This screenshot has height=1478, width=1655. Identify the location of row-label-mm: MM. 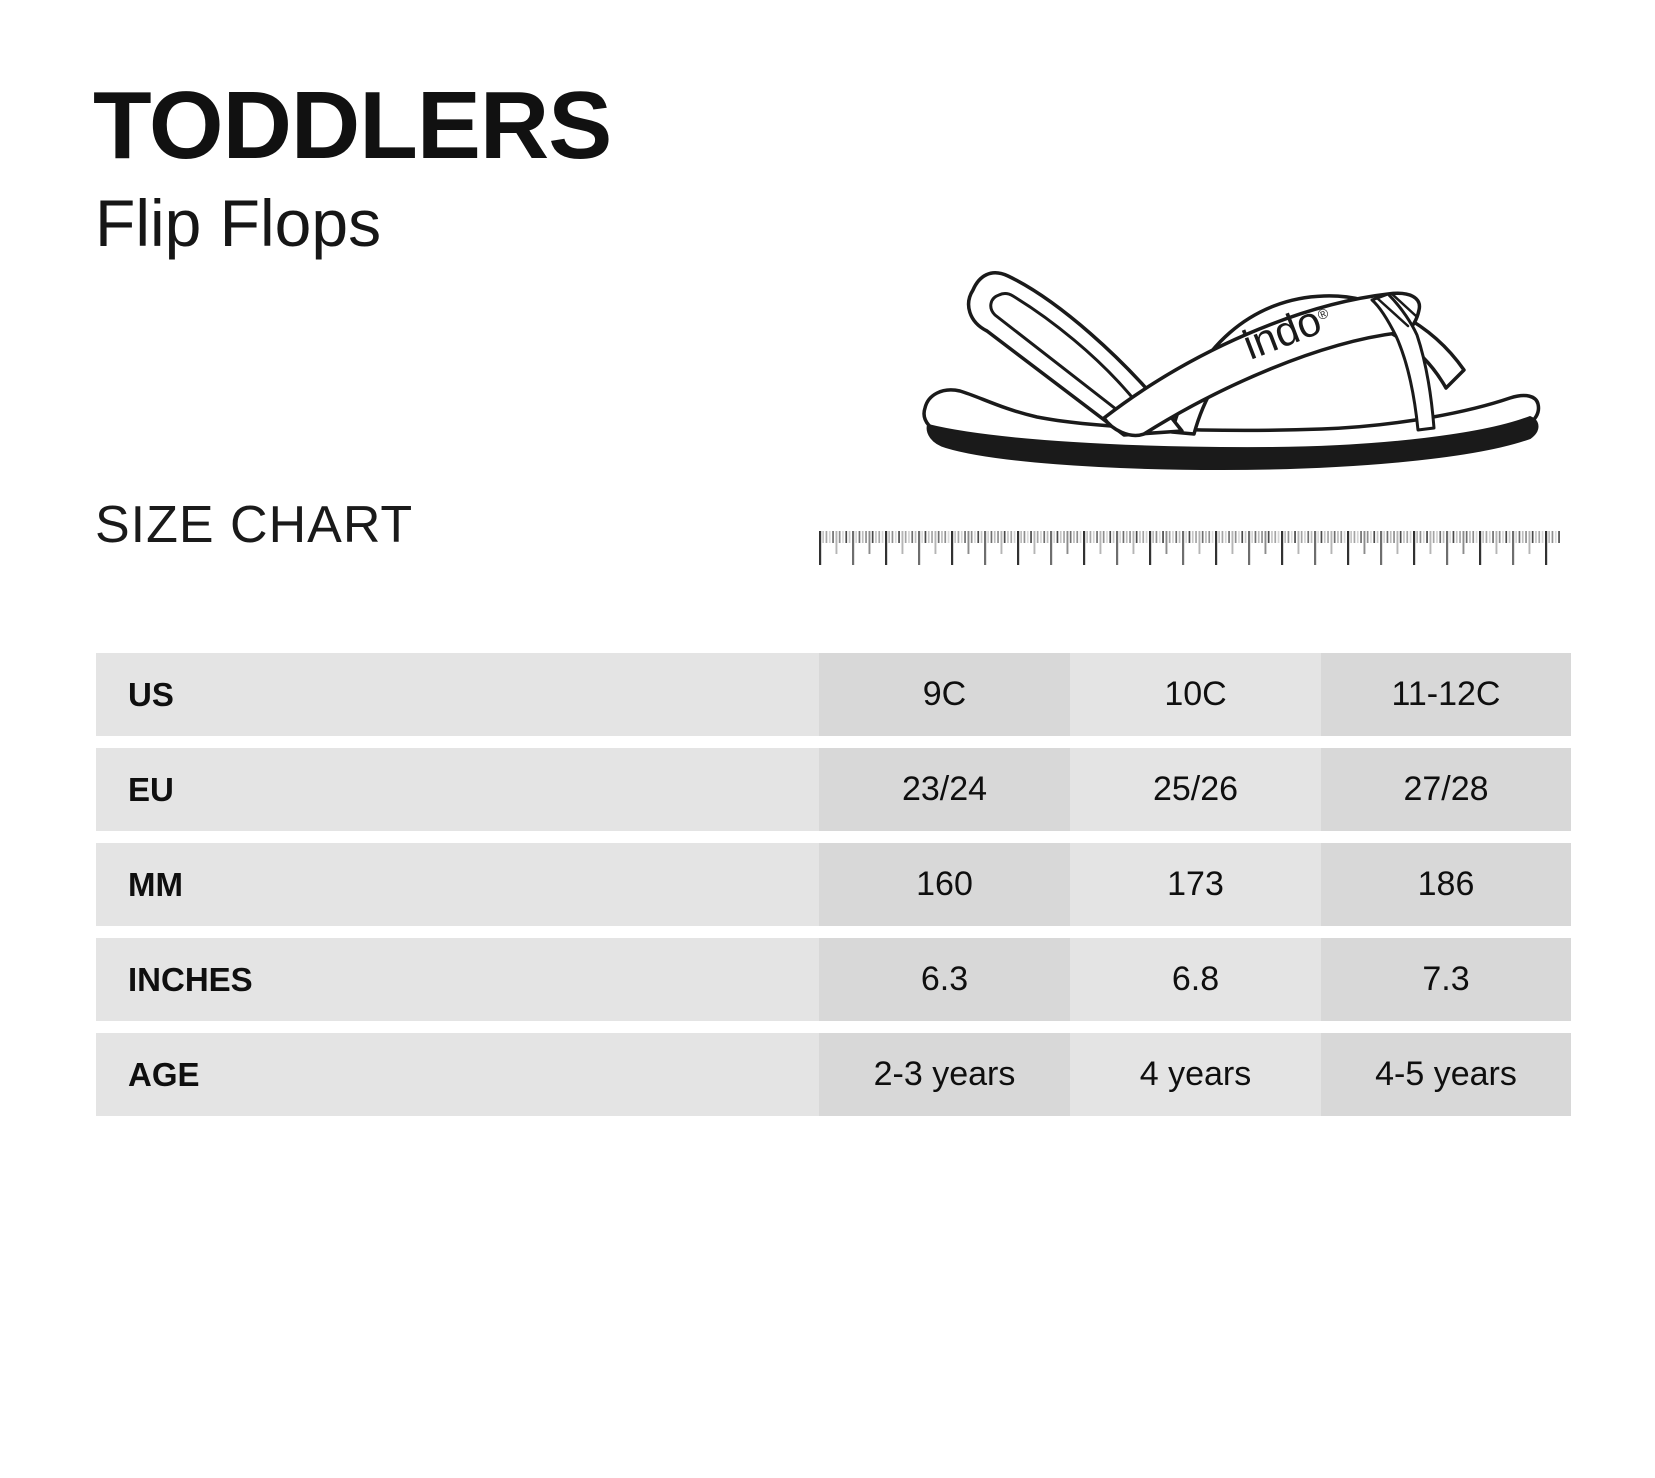
(457, 884).